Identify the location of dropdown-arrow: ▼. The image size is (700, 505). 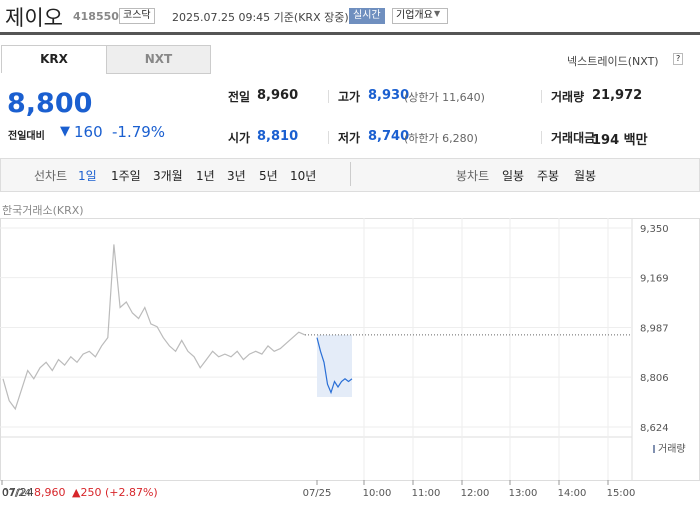
(437, 13).